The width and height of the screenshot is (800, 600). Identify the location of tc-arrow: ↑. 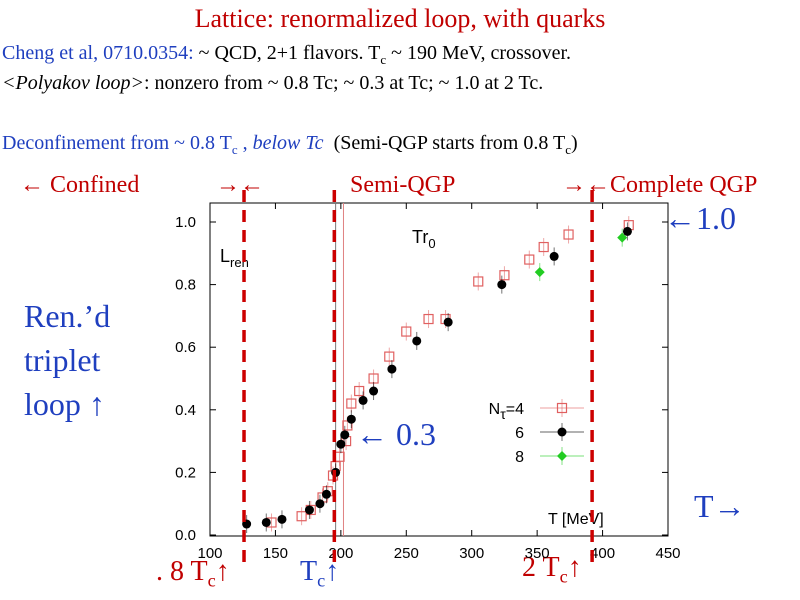
(332, 571).